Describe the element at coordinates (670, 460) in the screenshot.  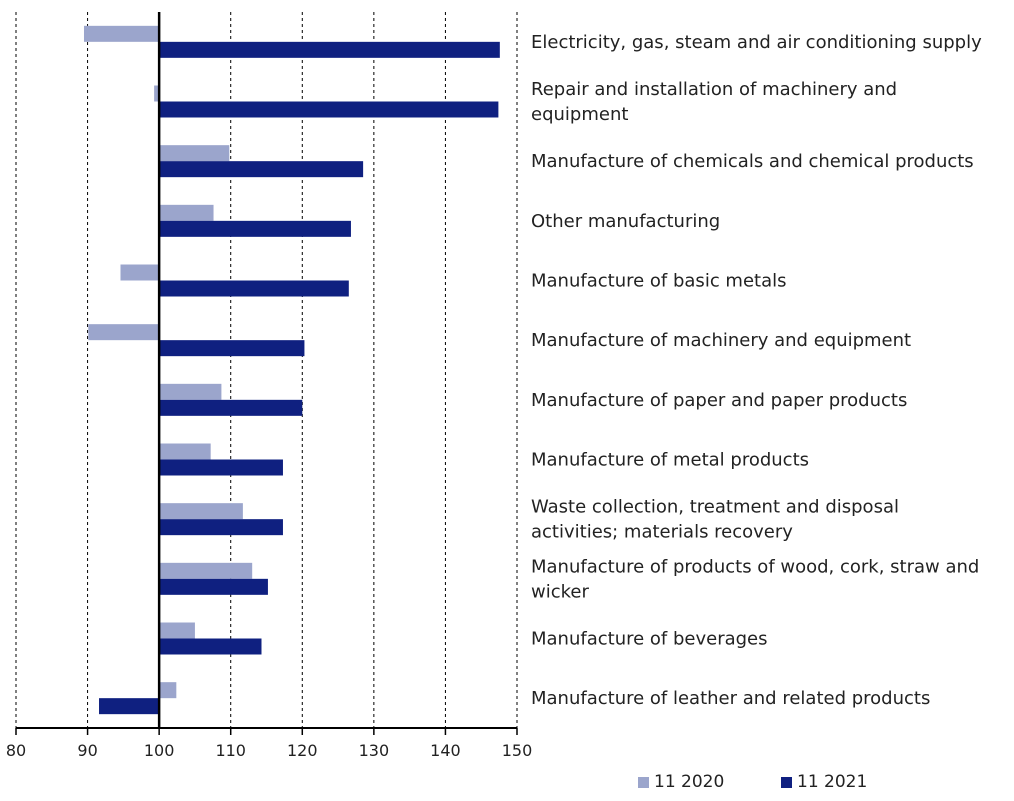
I see `category-label-7: Manufacture of metal products` at that location.